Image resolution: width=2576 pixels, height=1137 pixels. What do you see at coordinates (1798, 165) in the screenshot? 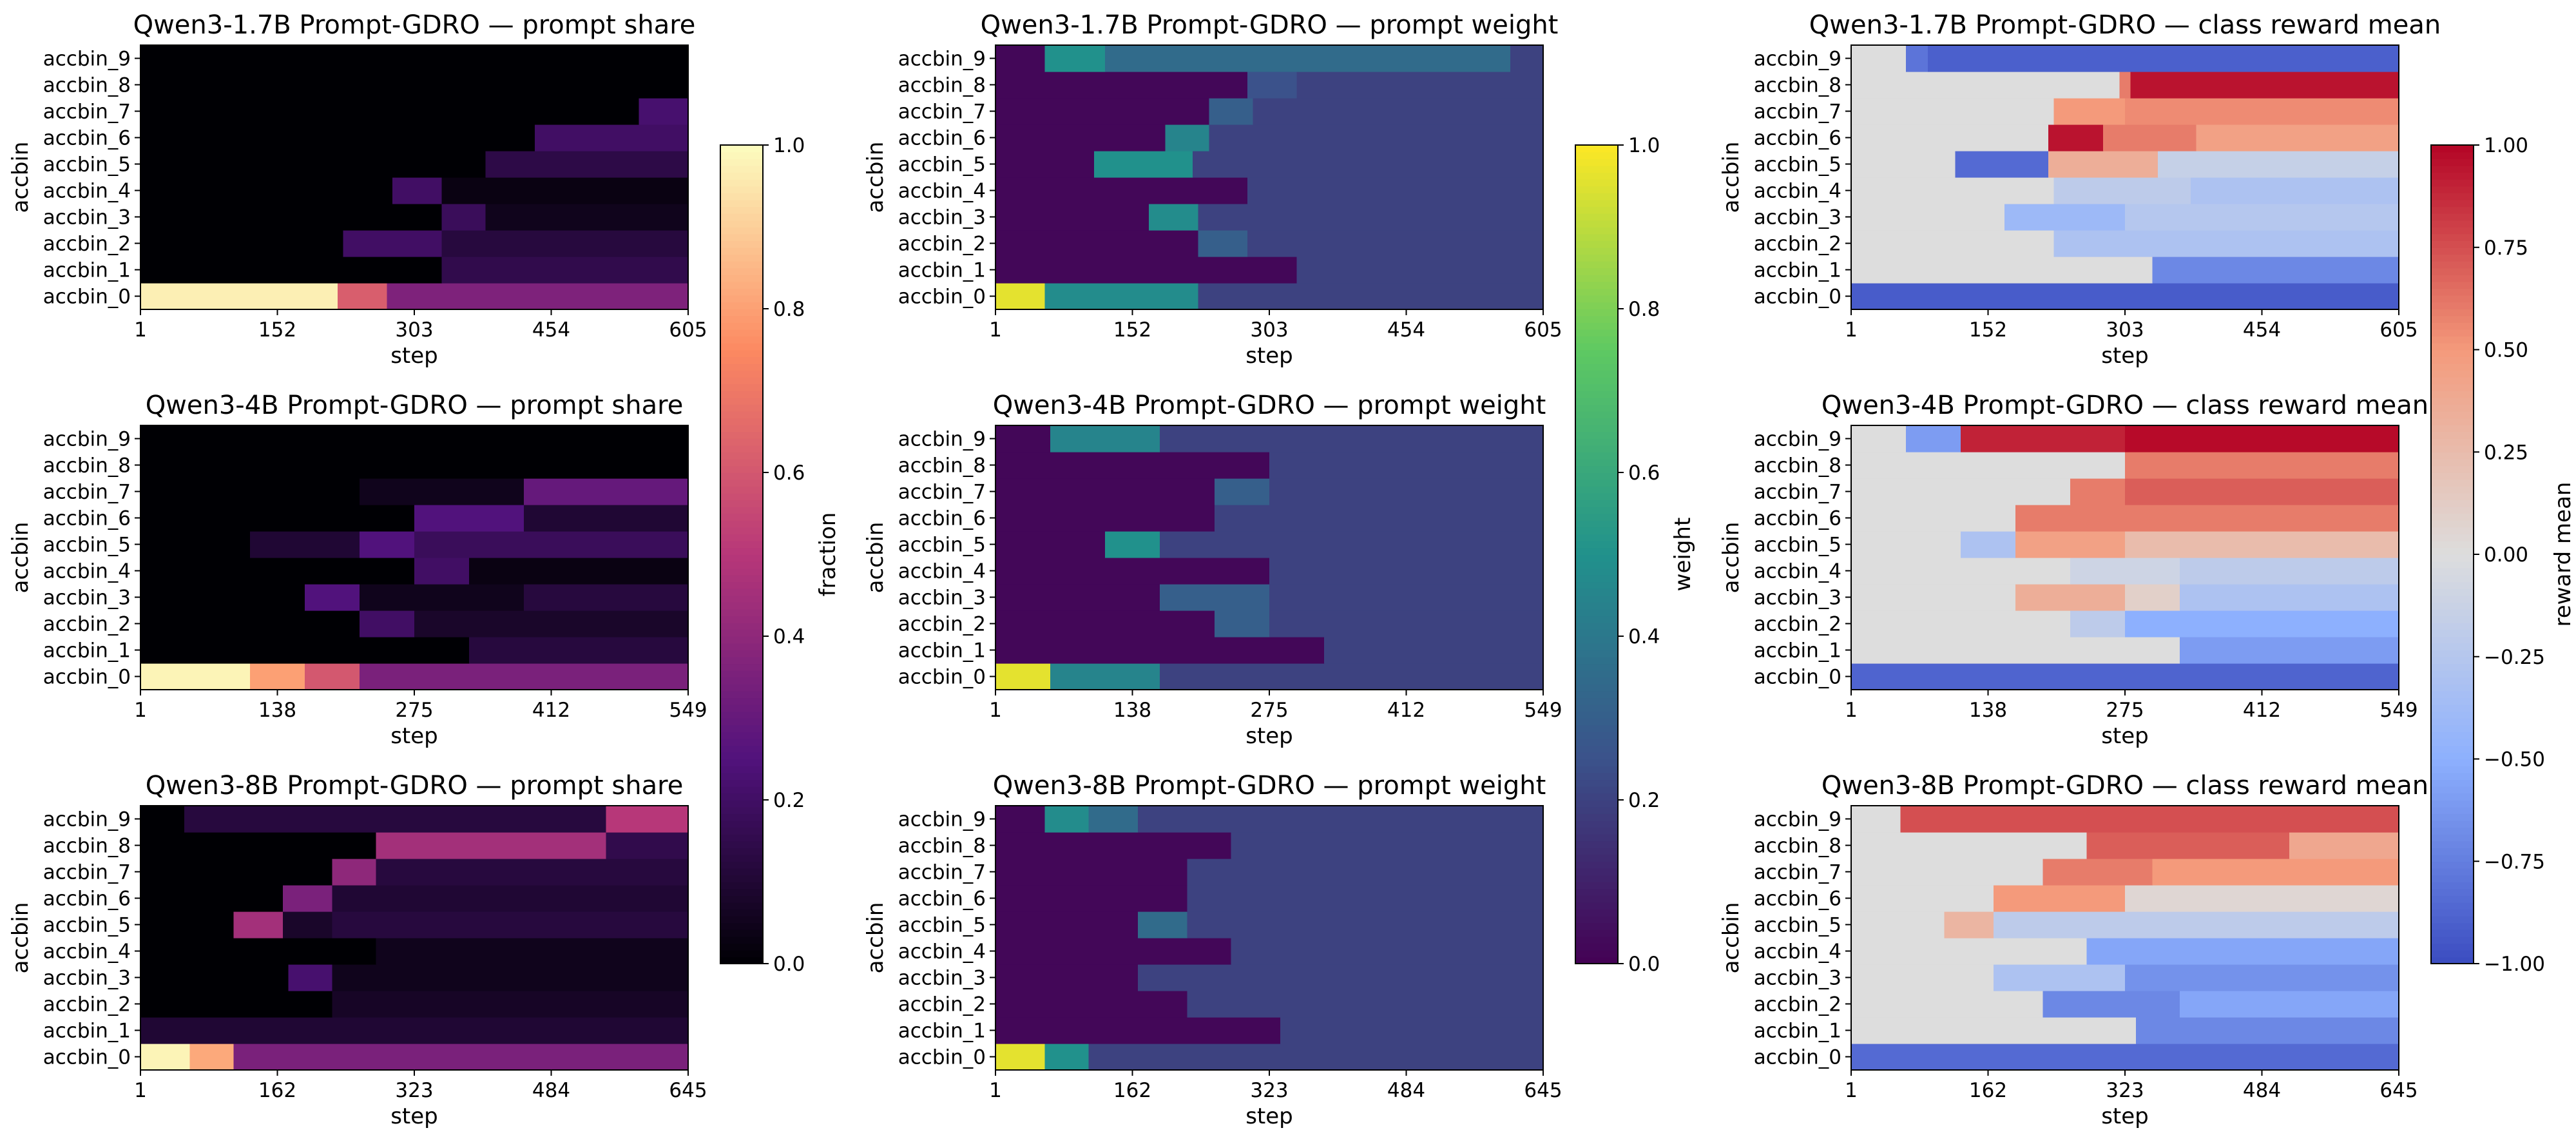
I see `y-tick-label: accbin_5` at bounding box center [1798, 165].